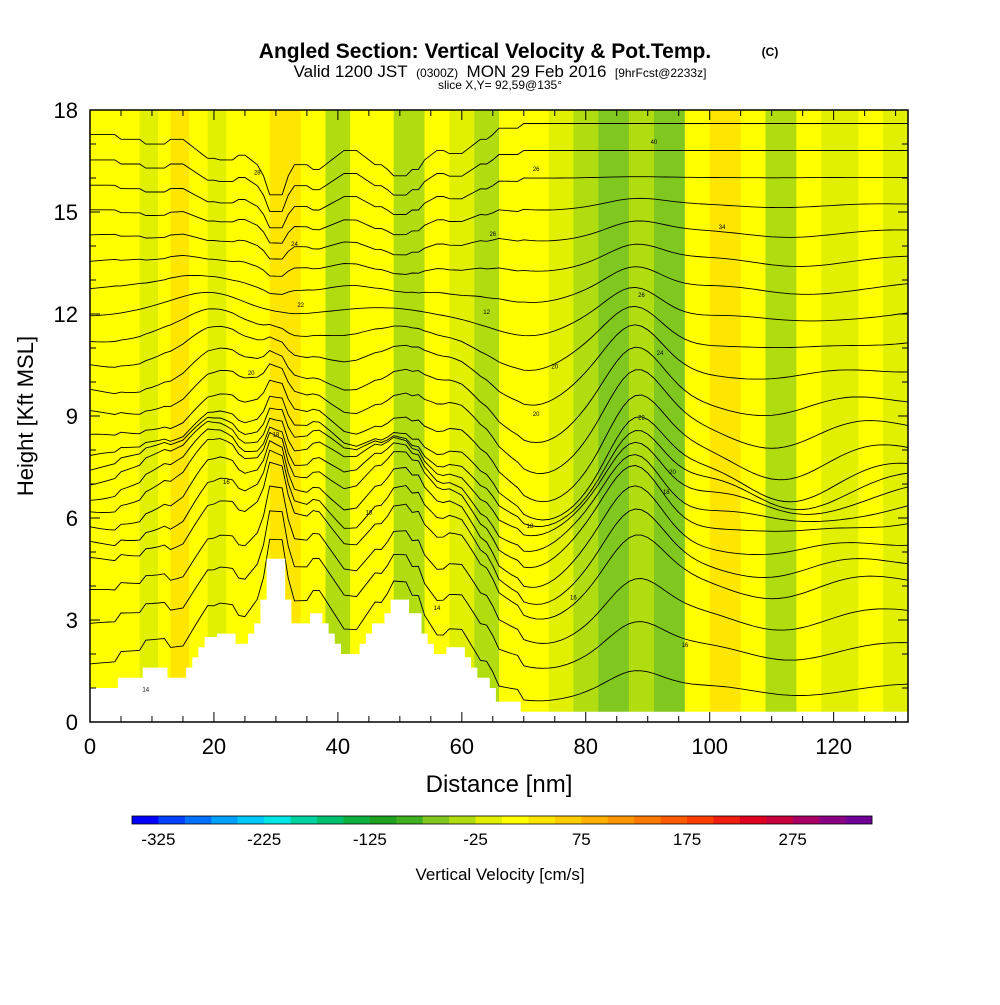 The height and width of the screenshot is (1005, 1000). What do you see at coordinates (709, 746) in the screenshot?
I see `x-tick-label: 100` at bounding box center [709, 746].